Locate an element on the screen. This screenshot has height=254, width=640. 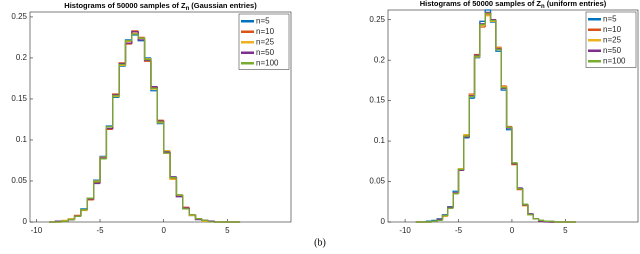
caption: (b) is located at coordinates (320, 242).